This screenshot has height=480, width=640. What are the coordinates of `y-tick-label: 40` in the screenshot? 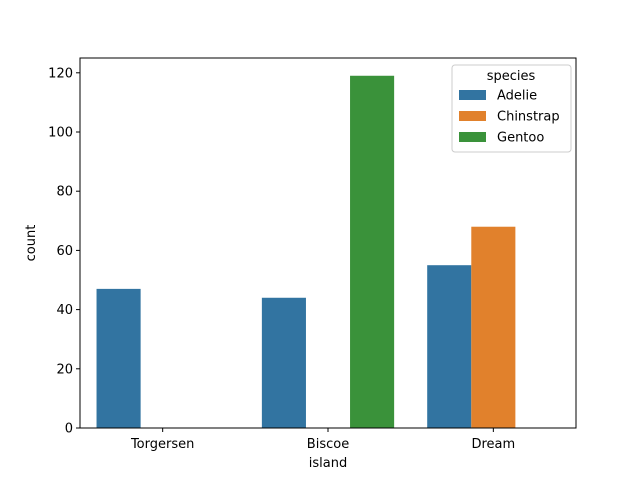 It's located at (64, 310).